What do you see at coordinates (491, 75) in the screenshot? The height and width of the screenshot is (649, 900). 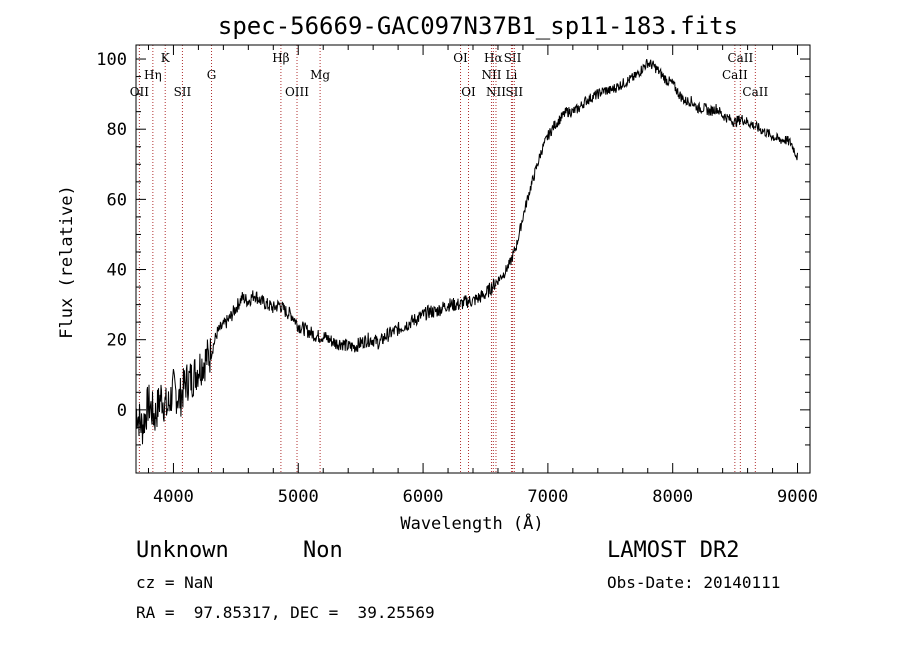 I see `emission-line-label-11: NII` at bounding box center [491, 75].